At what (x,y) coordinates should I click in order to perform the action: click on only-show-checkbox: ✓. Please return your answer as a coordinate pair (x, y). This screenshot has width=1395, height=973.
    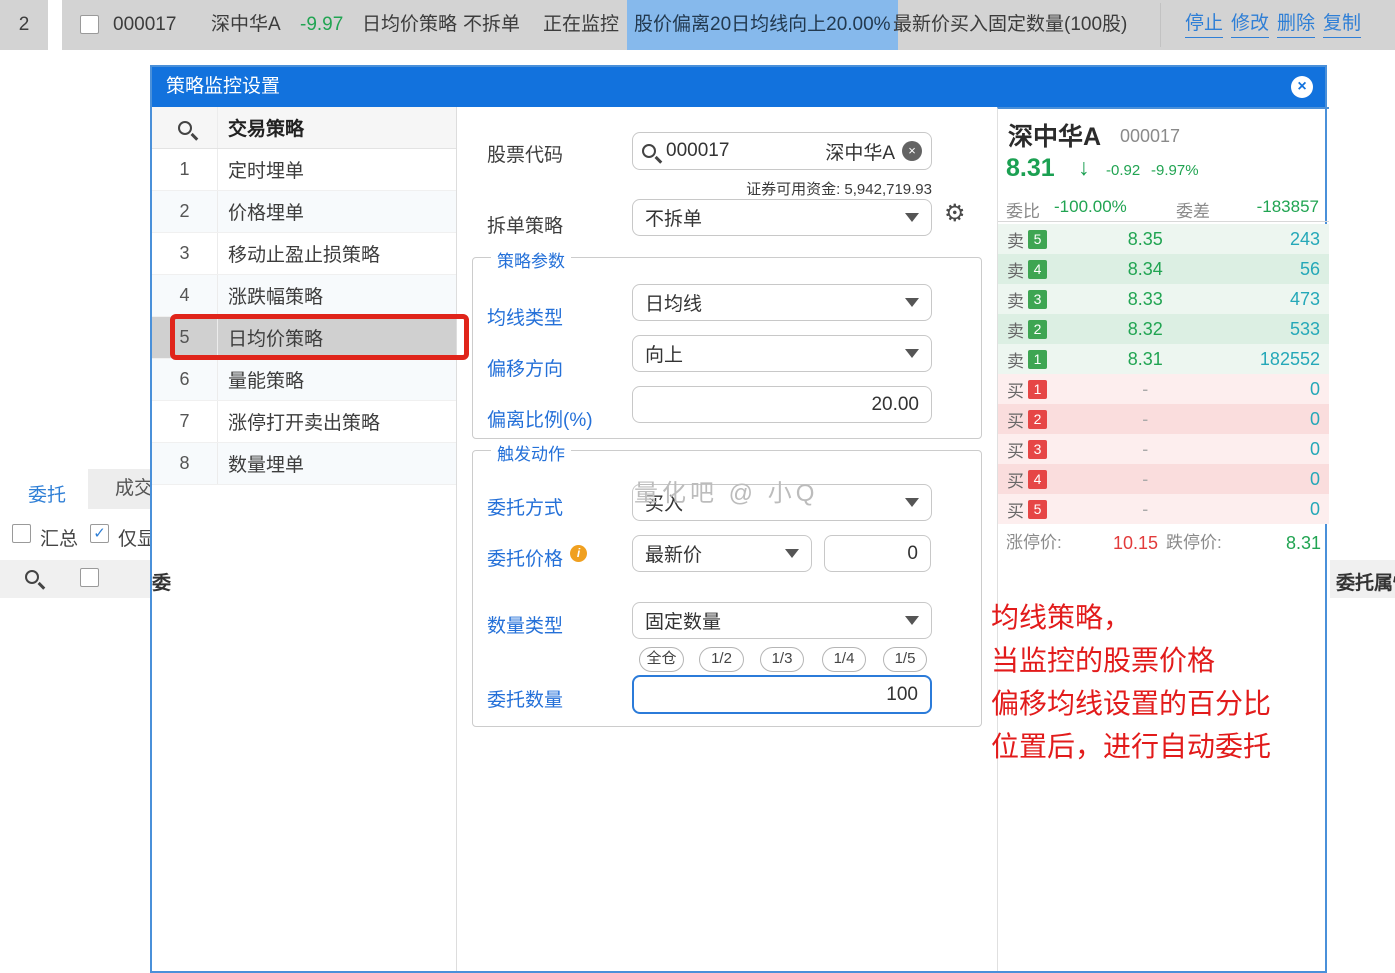
    Looking at the image, I should click on (99, 533).